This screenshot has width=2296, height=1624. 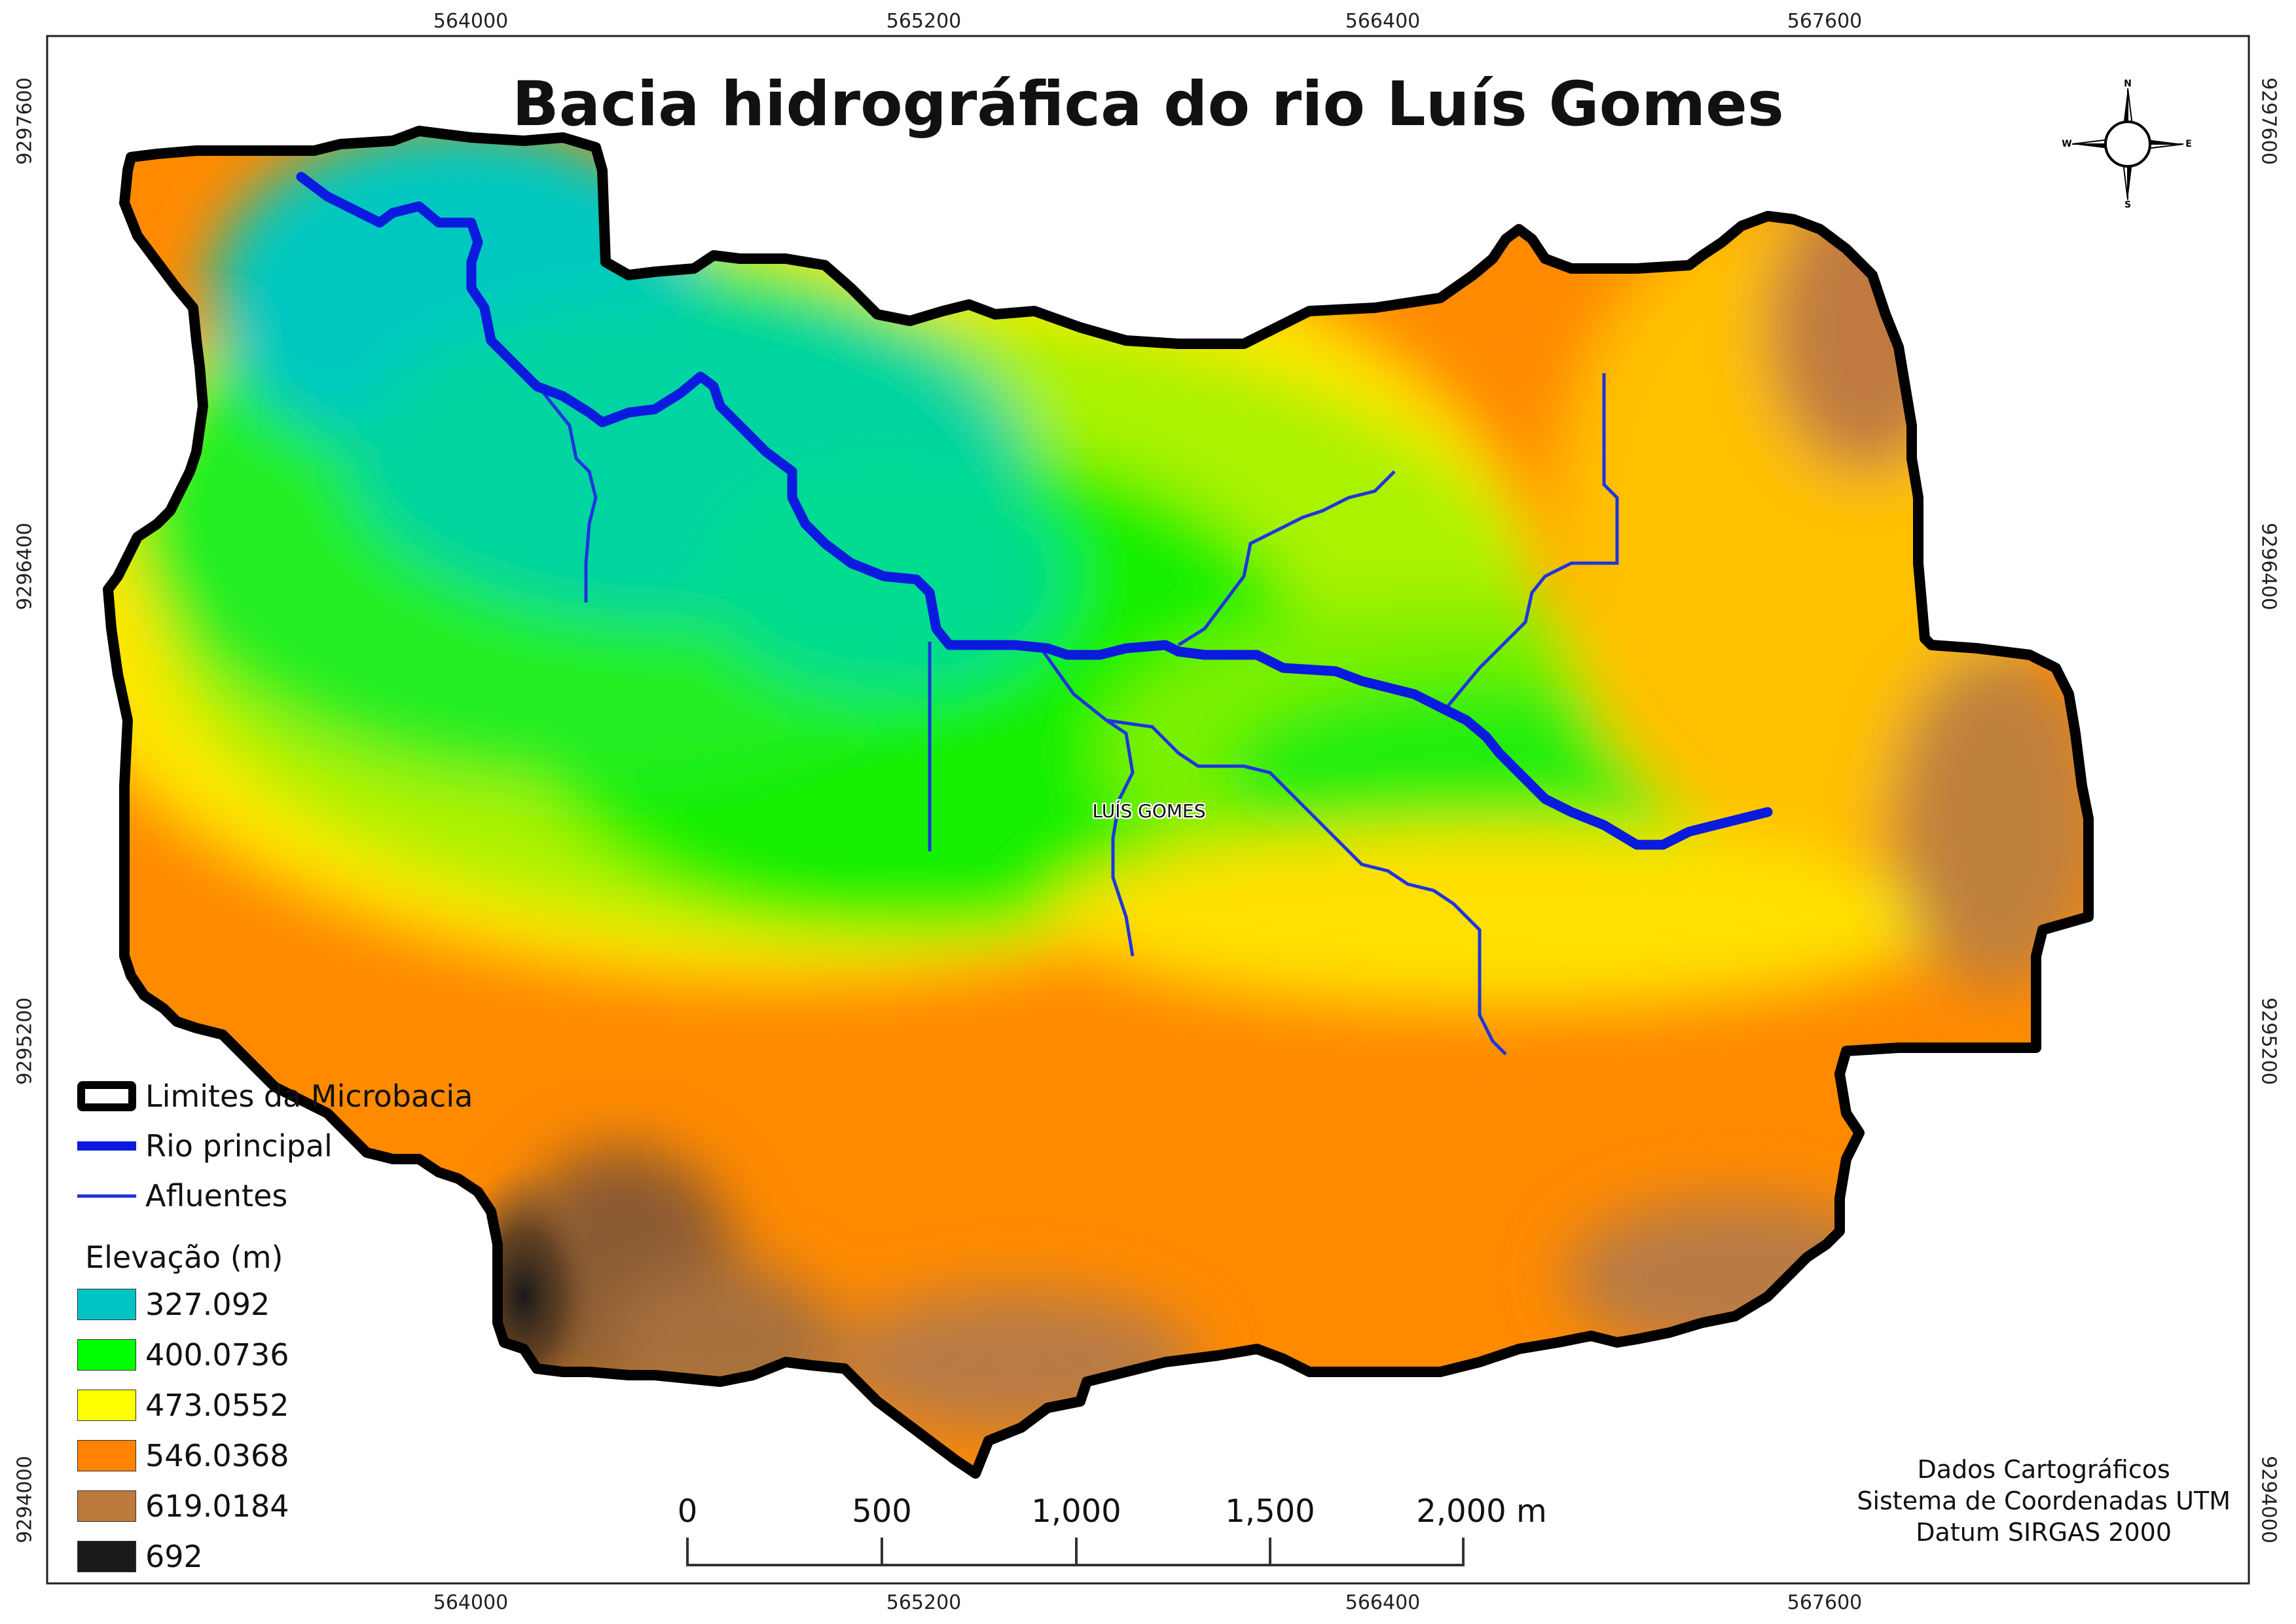 What do you see at coordinates (2268, 566) in the screenshot?
I see `grid-label-right-northing: 9296400` at bounding box center [2268, 566].